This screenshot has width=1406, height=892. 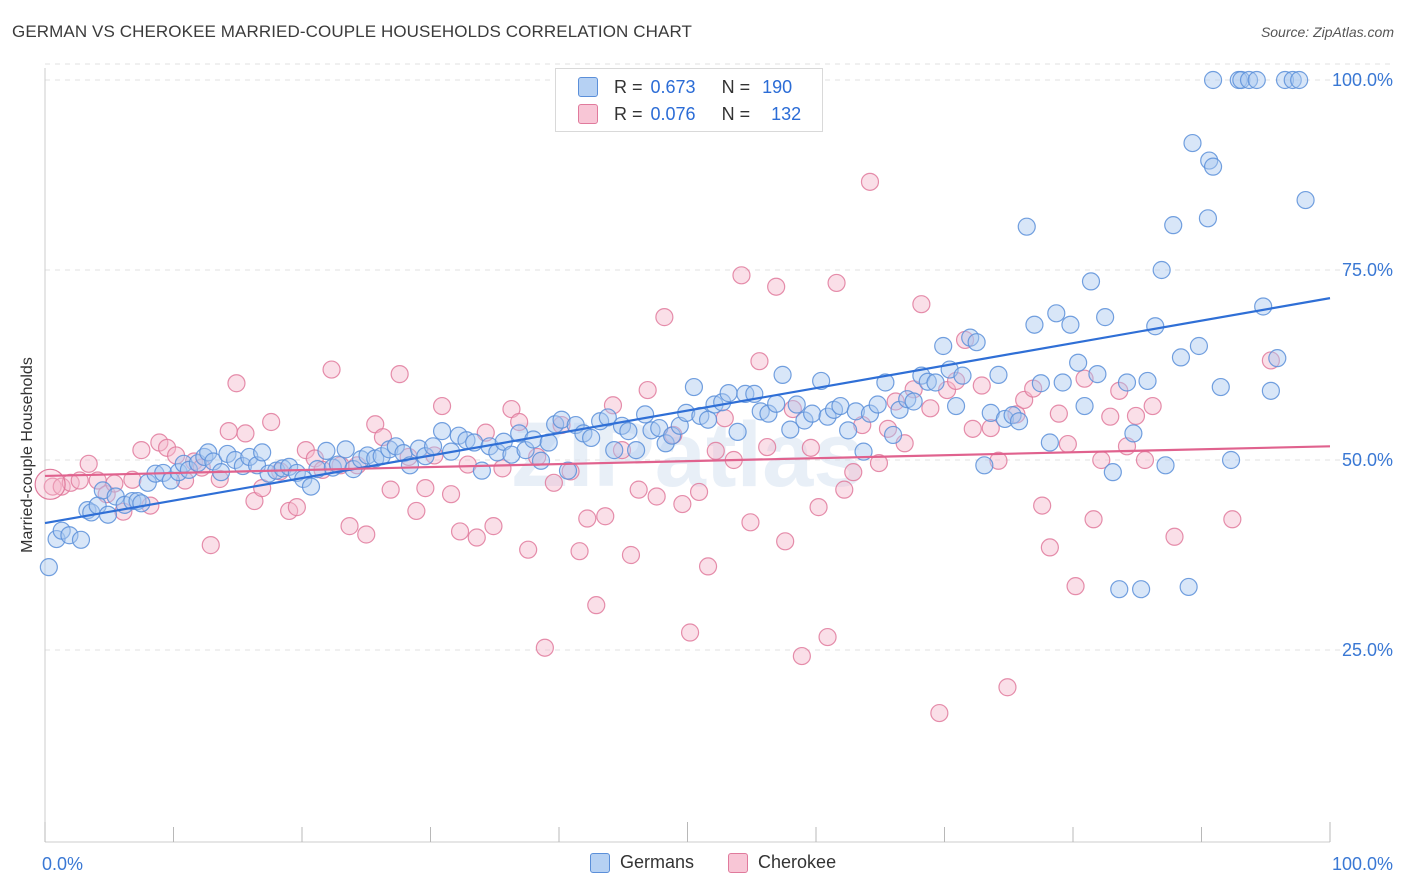 What do you see at coordinates (588, 87) in the screenshot?
I see `germans-swatch-icon` at bounding box center [588, 87].